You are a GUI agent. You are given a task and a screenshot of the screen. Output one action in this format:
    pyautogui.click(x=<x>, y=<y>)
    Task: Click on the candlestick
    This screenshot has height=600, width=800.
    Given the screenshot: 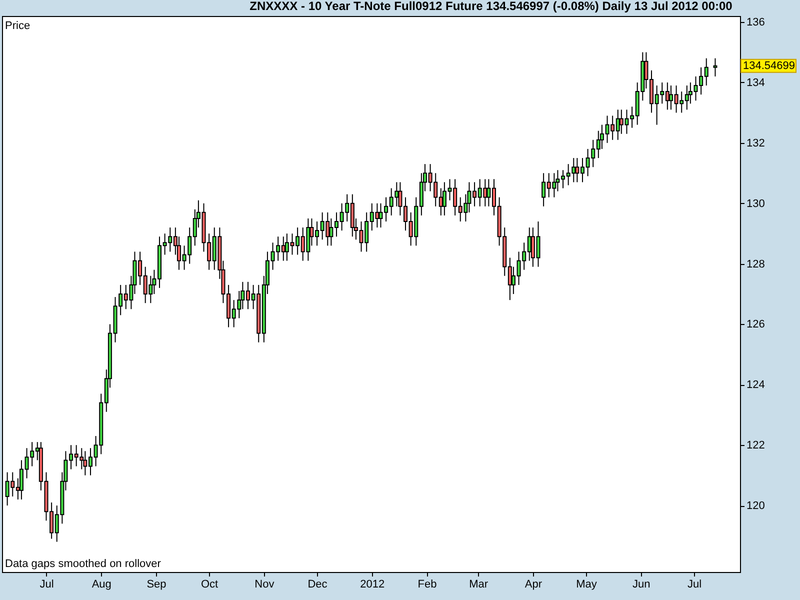 What is the action you would take?
    pyautogui.click(x=715, y=67)
    